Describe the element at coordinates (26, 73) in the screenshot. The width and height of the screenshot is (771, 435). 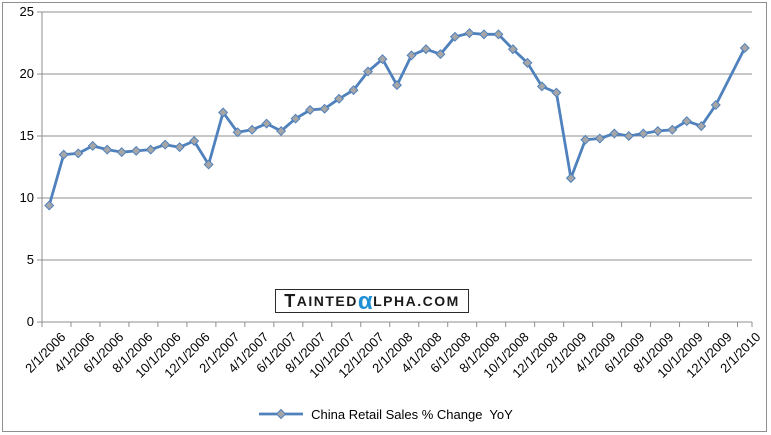
I see `y-axis-label: 20` at that location.